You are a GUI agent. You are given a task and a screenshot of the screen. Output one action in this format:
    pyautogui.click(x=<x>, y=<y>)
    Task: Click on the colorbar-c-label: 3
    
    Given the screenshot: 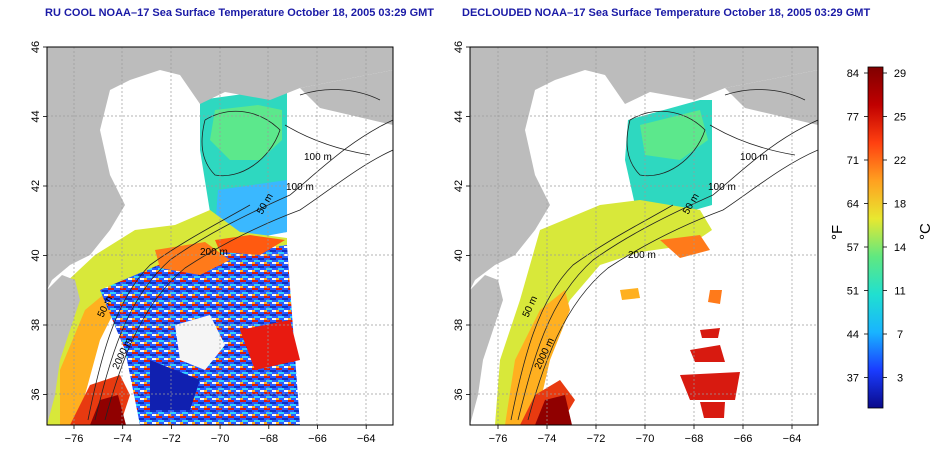 What is the action you would take?
    pyautogui.click(x=900, y=379)
    